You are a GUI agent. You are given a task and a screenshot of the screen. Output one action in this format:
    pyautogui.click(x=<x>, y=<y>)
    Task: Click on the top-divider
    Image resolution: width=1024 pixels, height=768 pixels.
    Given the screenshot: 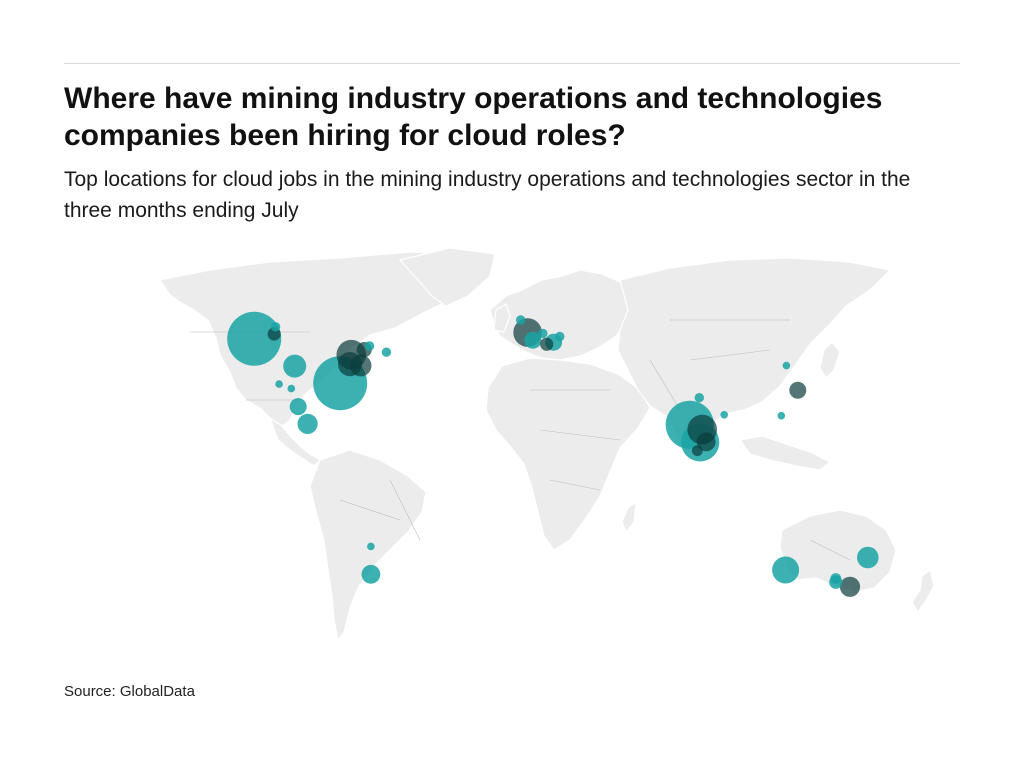 What is the action you would take?
    pyautogui.click(x=512, y=63)
    